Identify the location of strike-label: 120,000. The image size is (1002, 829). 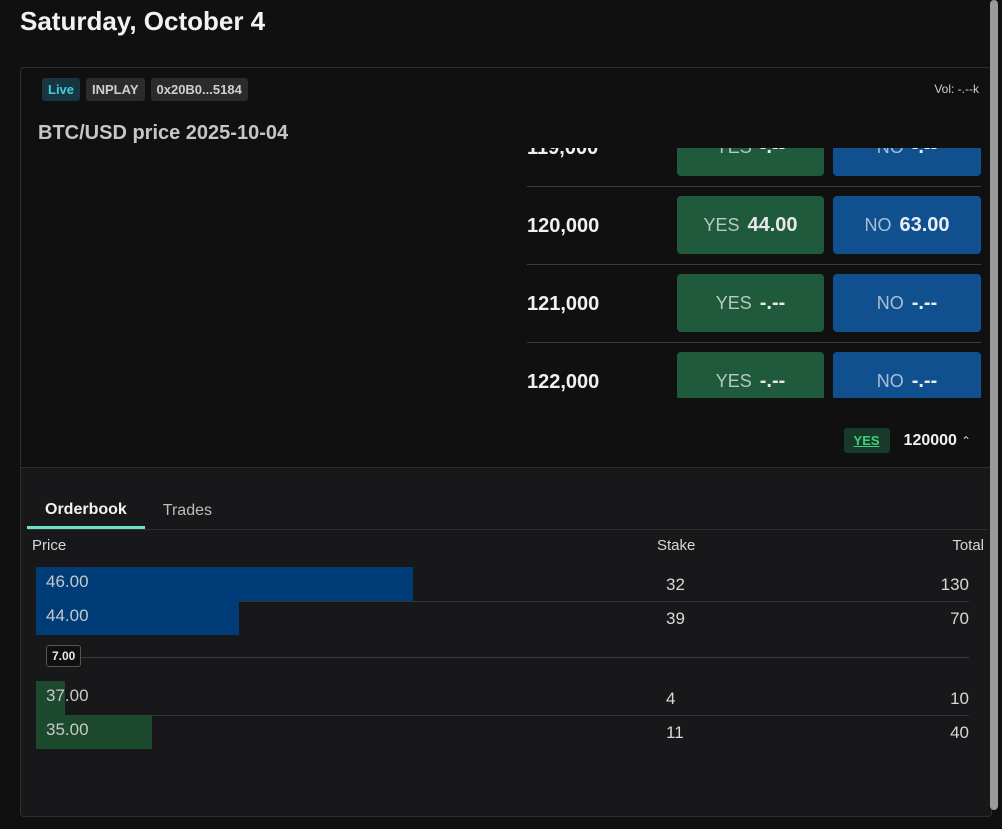
(563, 226).